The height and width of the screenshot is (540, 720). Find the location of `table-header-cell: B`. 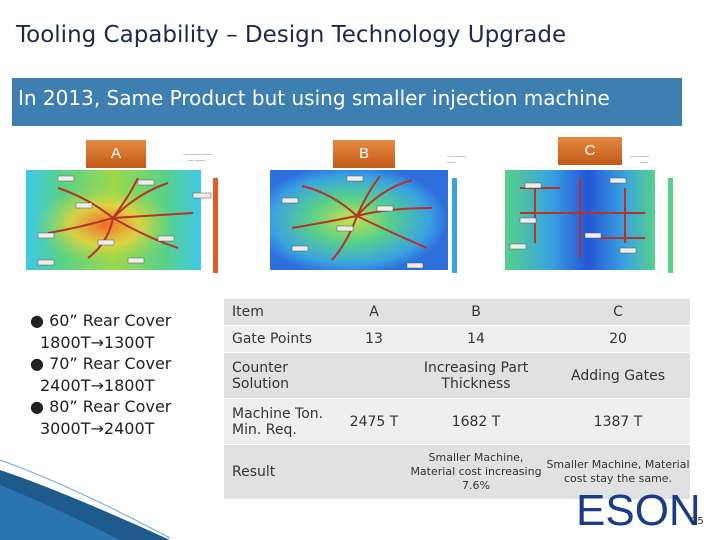

table-header-cell: B is located at coordinates (476, 312).